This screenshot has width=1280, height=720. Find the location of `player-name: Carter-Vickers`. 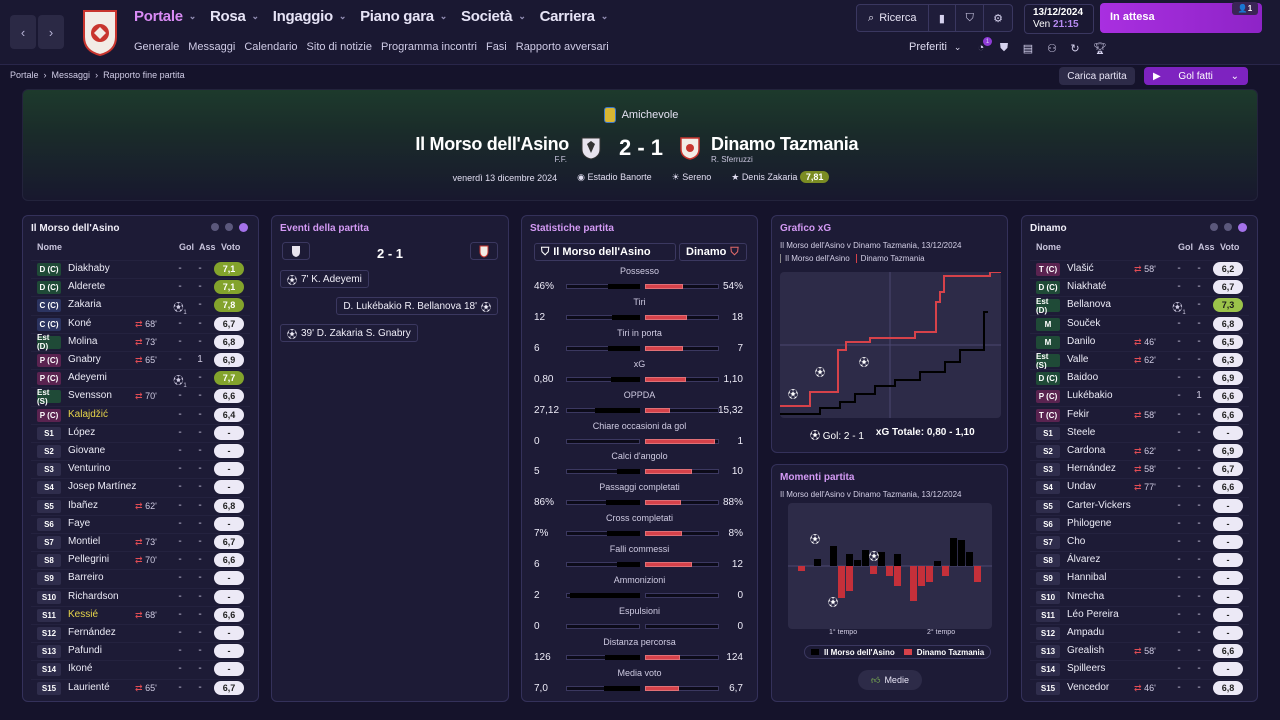

player-name: Carter-Vickers is located at coordinates (1099, 505).